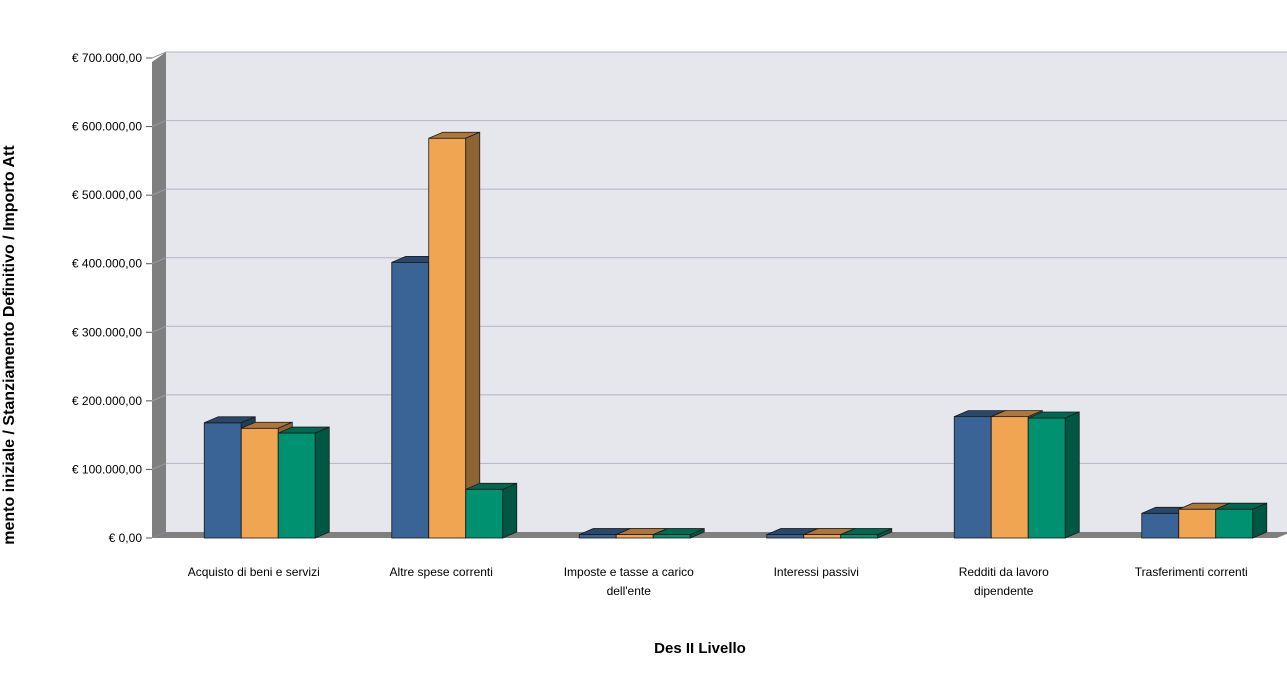  I want to click on x-tick-label: Trasferimenti correnti, so click(1191, 572).